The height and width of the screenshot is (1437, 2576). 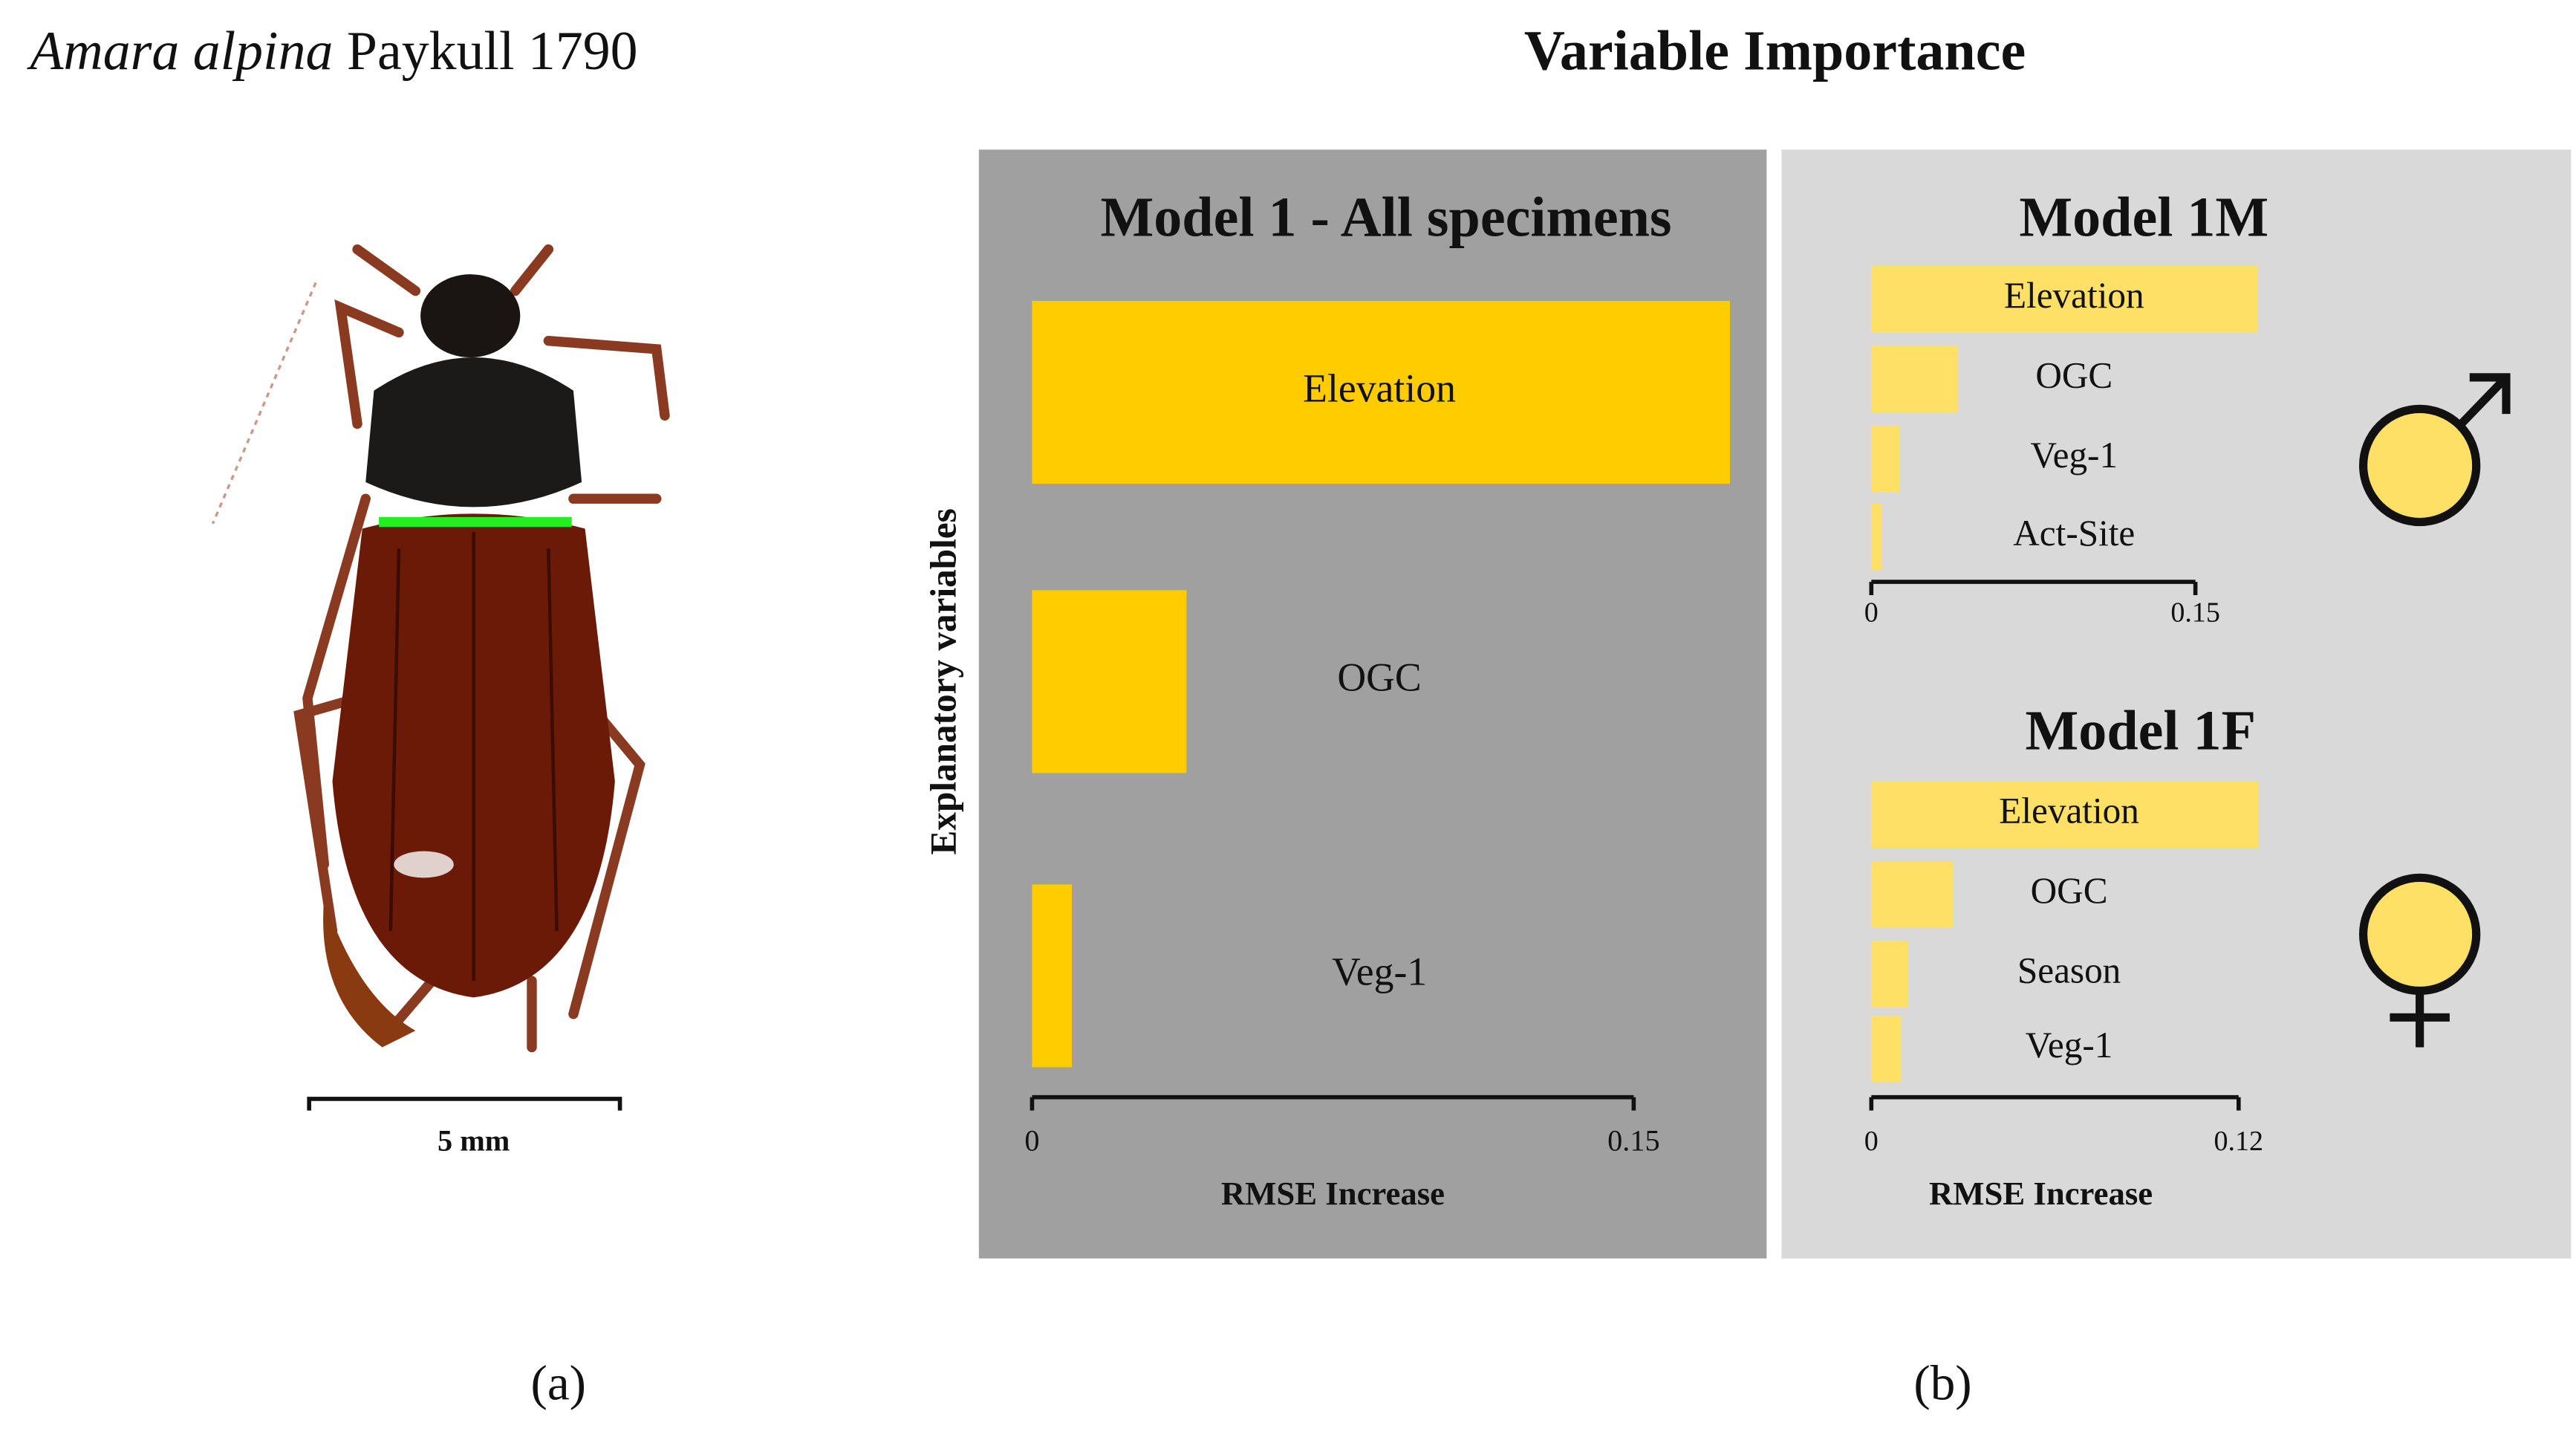 I want to click on chart-title: Model 1 - All specimens, so click(x=1385, y=217).